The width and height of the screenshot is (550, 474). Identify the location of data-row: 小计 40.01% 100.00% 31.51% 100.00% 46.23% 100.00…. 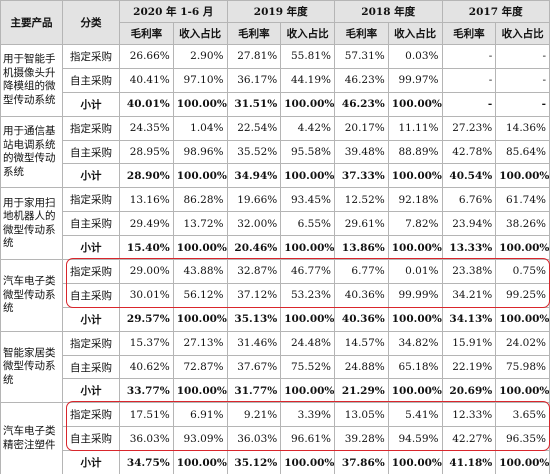
(275, 104).